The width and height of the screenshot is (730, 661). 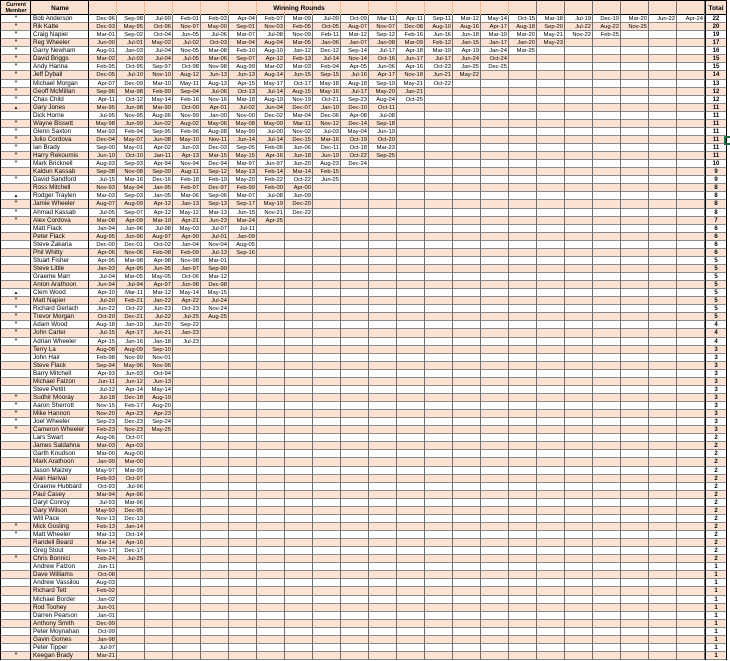 What do you see at coordinates (187, 148) in the screenshot?
I see `date-cell: Jun-03` at bounding box center [187, 148].